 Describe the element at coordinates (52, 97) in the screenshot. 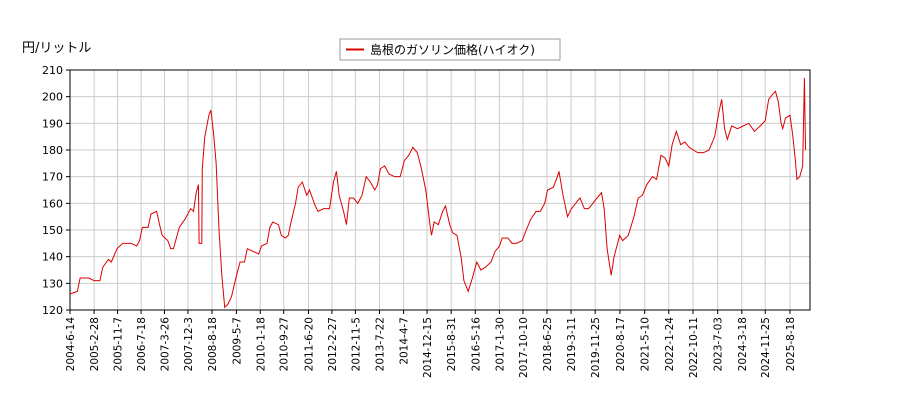

I see `y-tick-label: 200` at that location.